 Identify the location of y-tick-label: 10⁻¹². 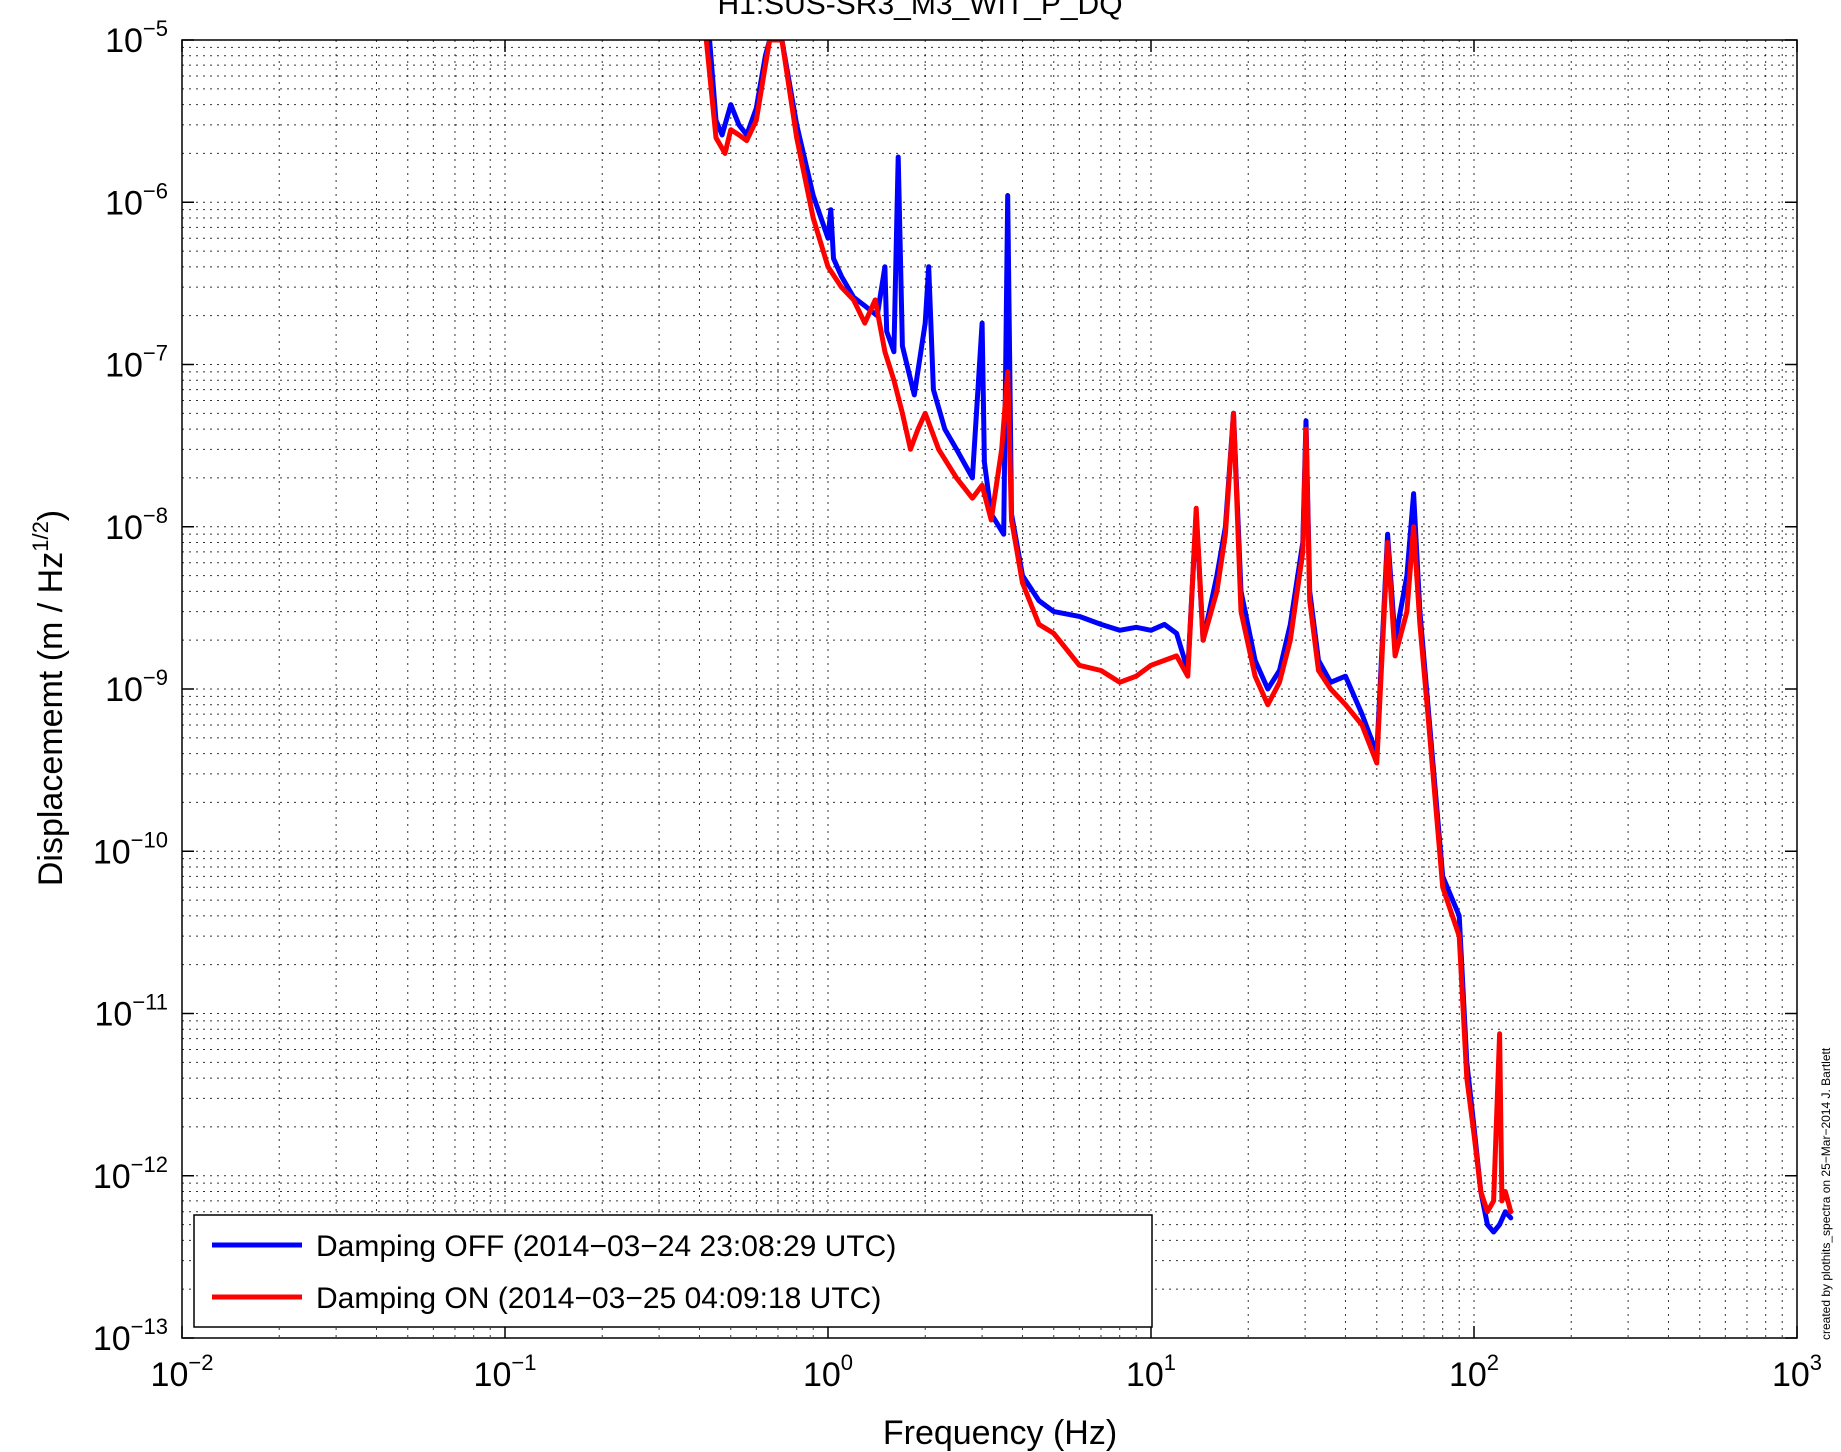
(130, 1174).